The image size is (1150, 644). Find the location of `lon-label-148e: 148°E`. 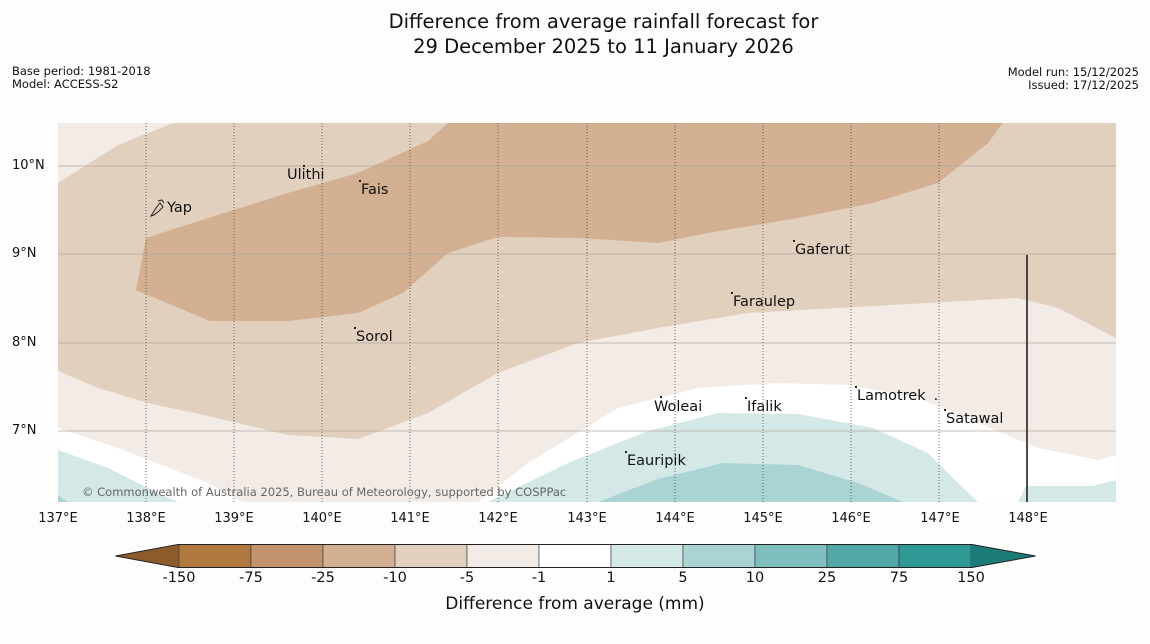

lon-label-148e: 148°E is located at coordinates (1028, 518).